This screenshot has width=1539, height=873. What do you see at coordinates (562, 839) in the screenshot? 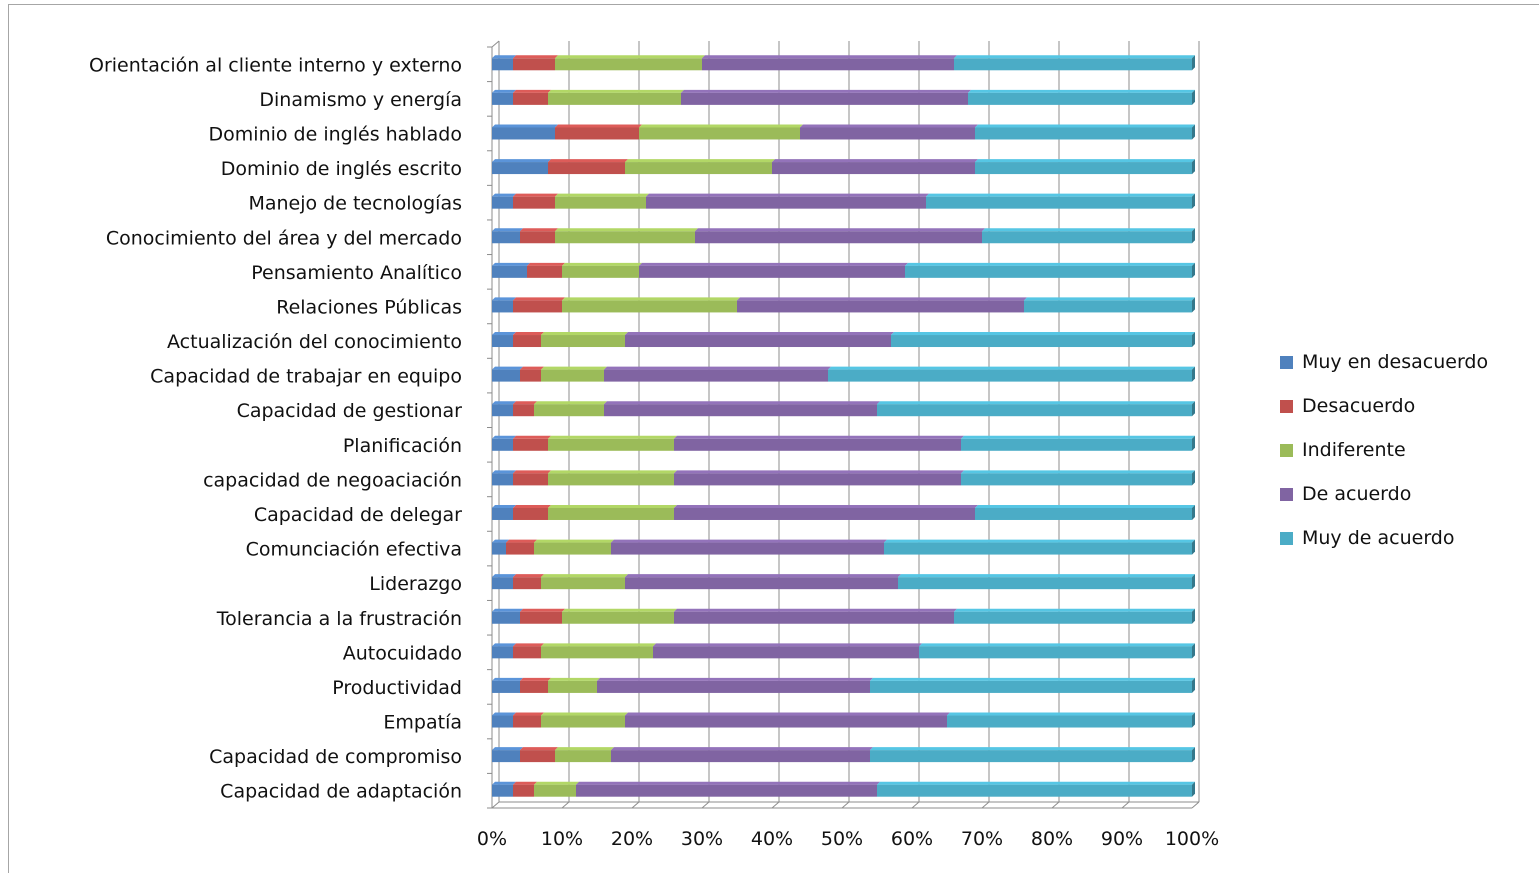
I see `x-tick-label: 10%` at bounding box center [562, 839].